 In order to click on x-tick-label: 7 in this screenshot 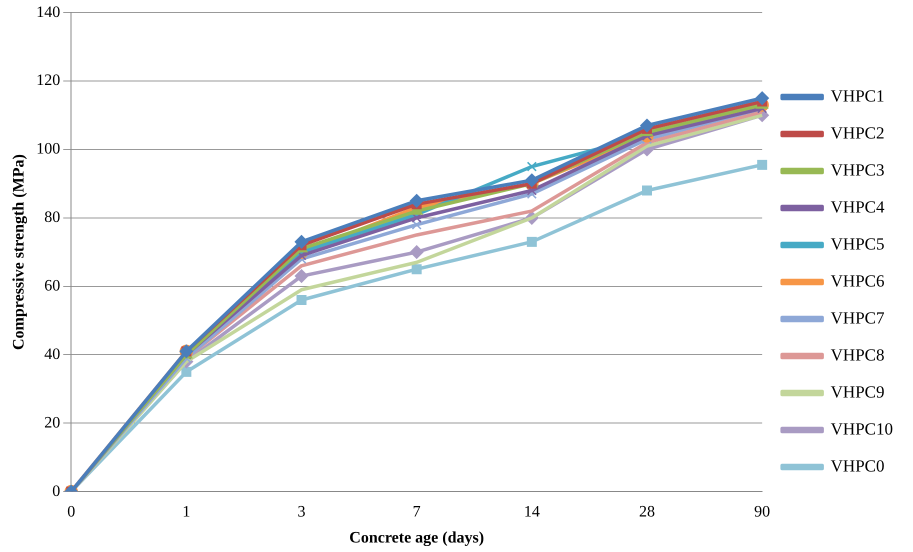, I will do `click(416, 511)`.